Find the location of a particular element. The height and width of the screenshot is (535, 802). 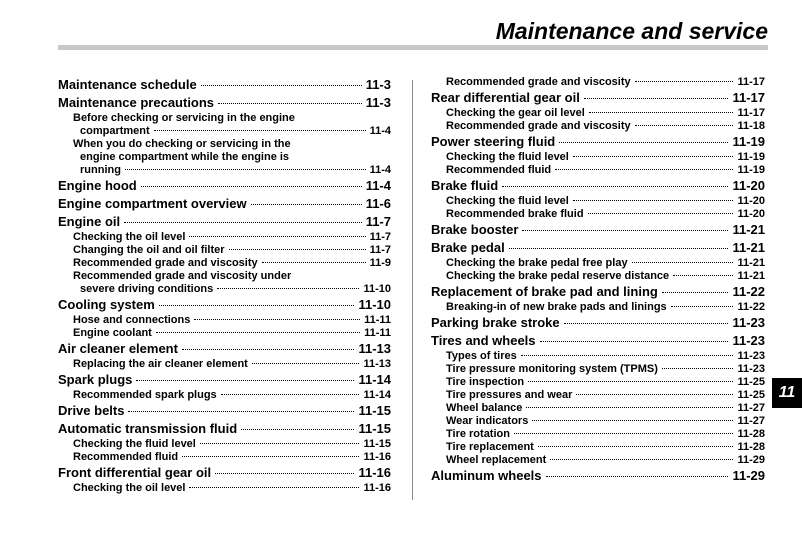

chapter-tab: 11 is located at coordinates (787, 393).